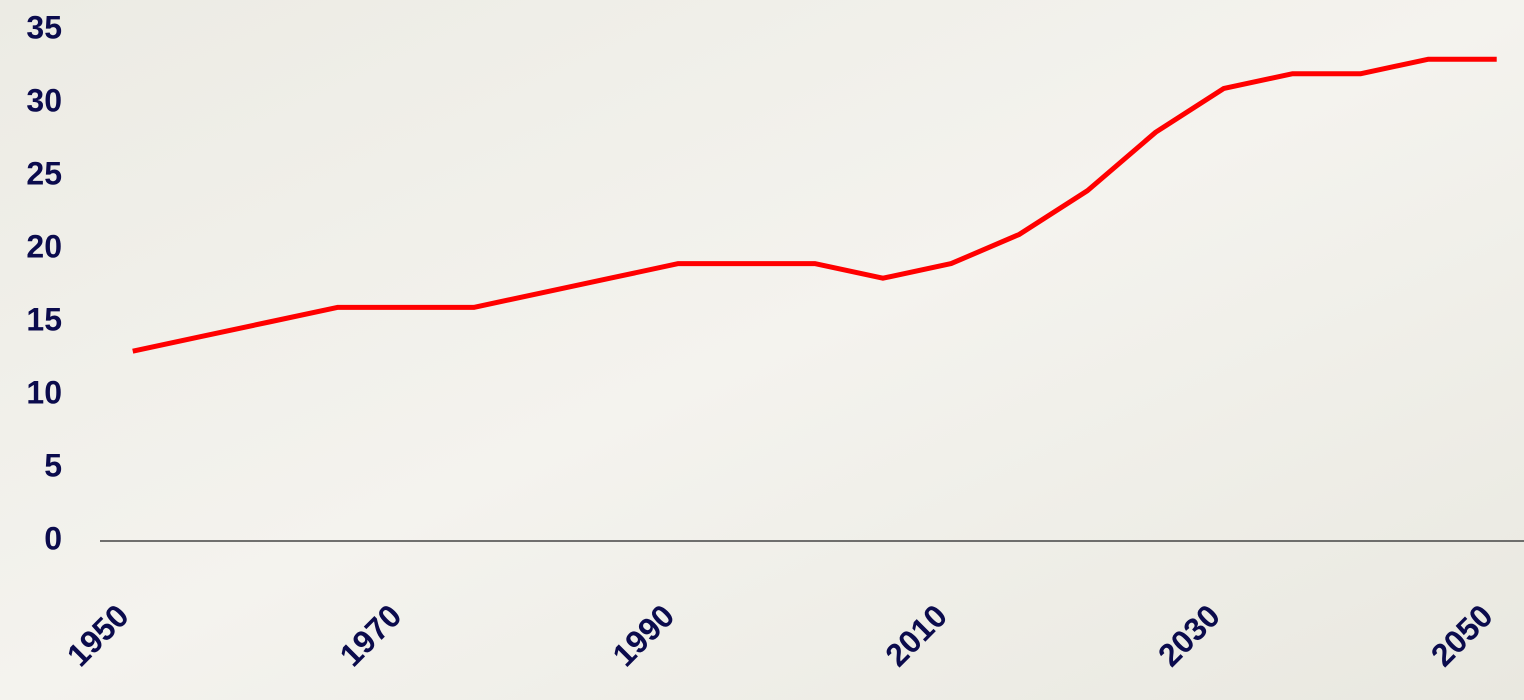 The height and width of the screenshot is (700, 1524). Describe the element at coordinates (44, 173) in the screenshot. I see `y-tick-label: 25` at that location.